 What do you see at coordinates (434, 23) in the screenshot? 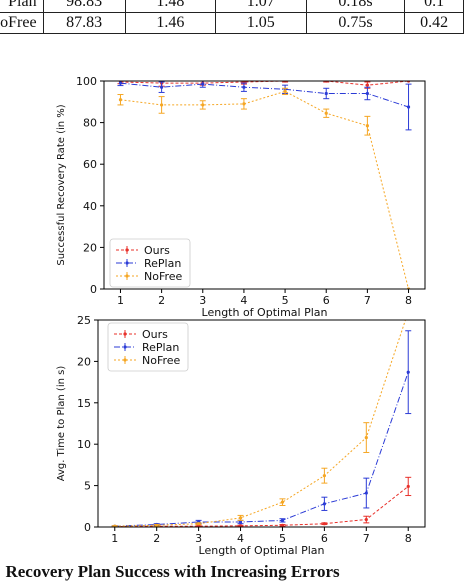
I see `table-cell: 0.42` at bounding box center [434, 23].